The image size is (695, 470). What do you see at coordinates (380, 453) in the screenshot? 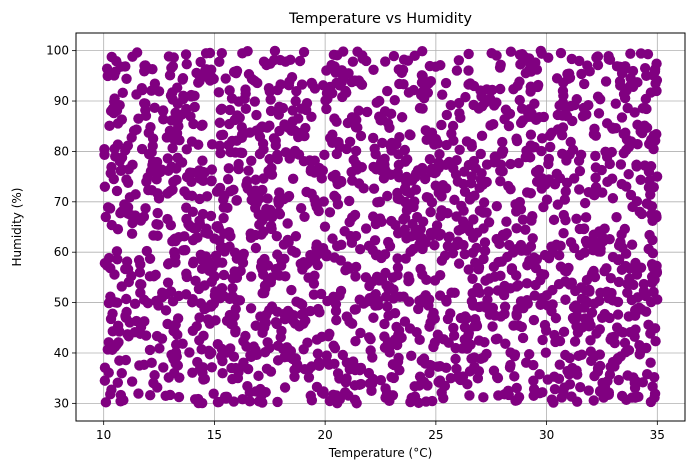
I see `x-axis-label: Temperature (°C)` at bounding box center [380, 453].